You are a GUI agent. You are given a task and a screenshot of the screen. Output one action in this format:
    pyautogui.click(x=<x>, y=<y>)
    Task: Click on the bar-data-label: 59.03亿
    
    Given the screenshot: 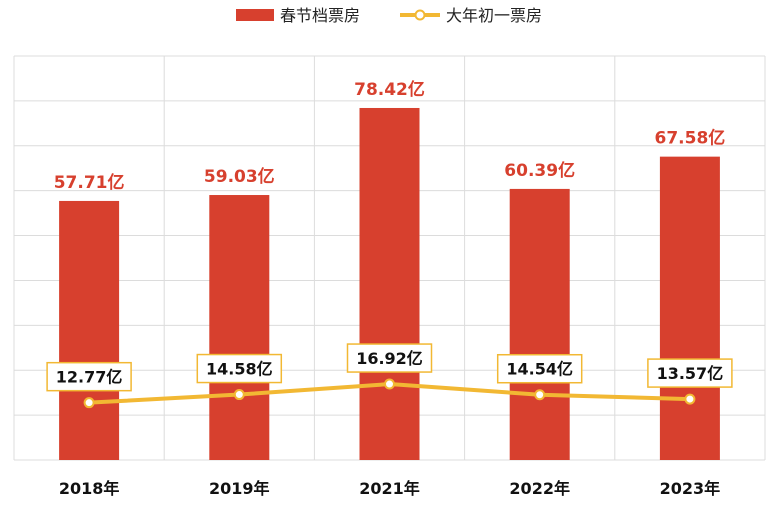 What is the action you would take?
    pyautogui.click(x=239, y=176)
    